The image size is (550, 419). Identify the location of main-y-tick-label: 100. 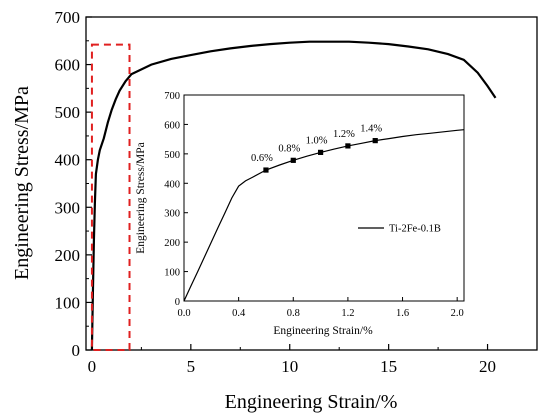
(68, 302).